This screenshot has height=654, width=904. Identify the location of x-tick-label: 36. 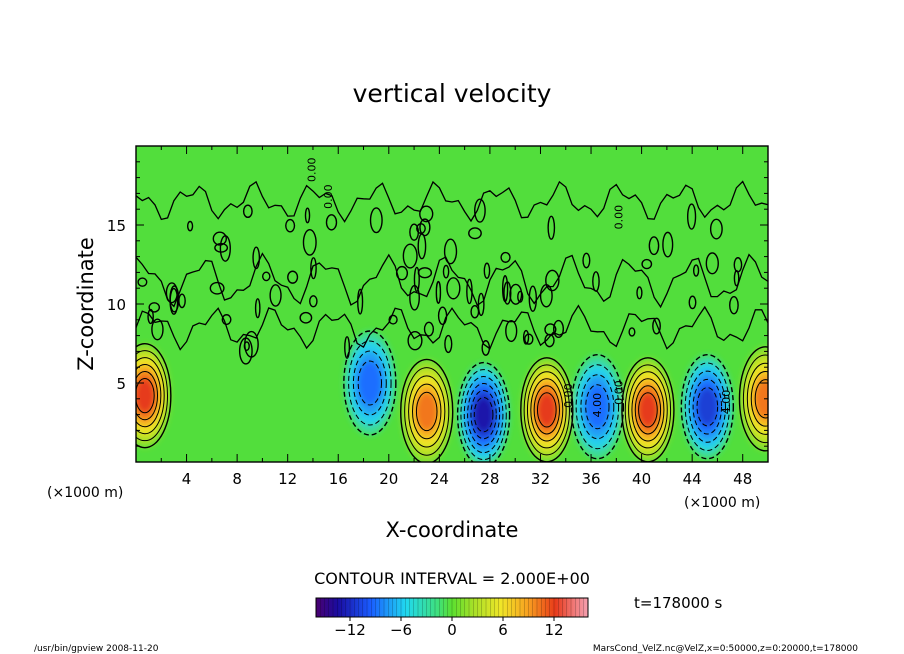
(590, 479).